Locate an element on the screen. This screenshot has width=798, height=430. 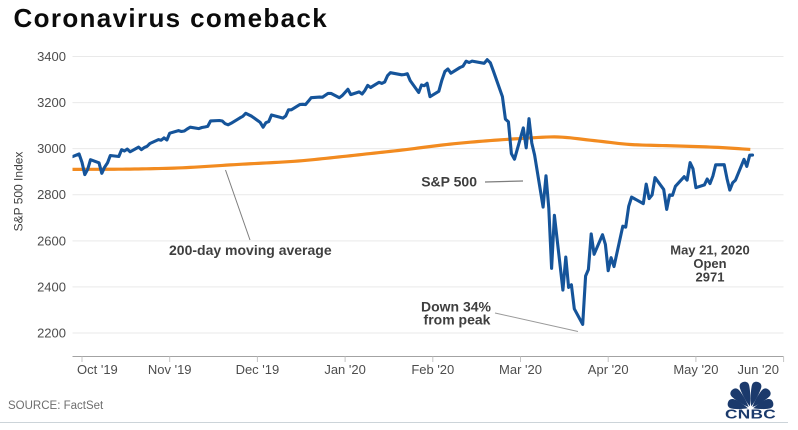
svg-text: 2800 is located at coordinates (51, 194).